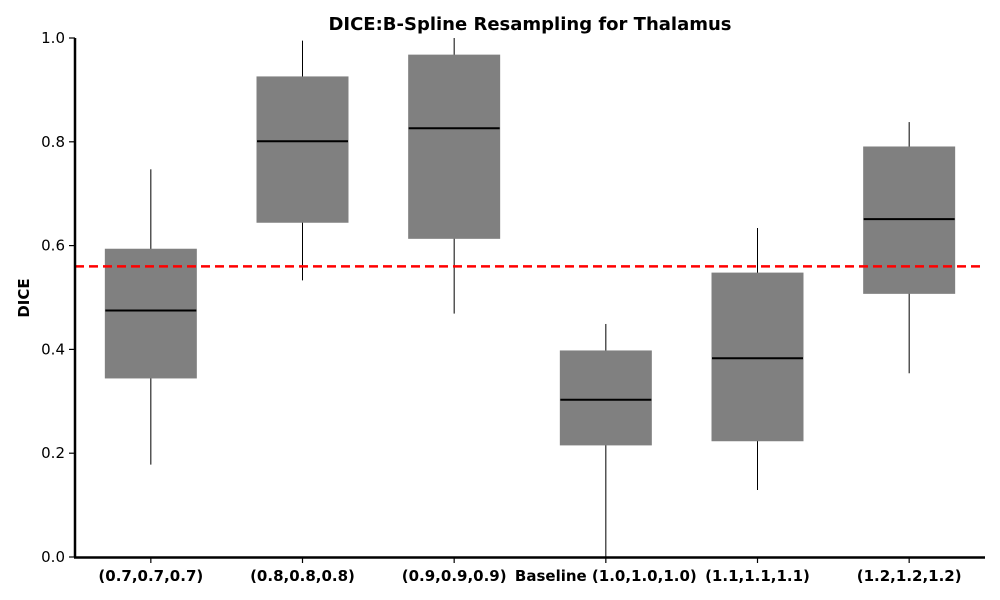 Image resolution: width=1000 pixels, height=600 pixels. What do you see at coordinates (53, 142) in the screenshot?
I see `y-tick-label: 0.8` at bounding box center [53, 142].